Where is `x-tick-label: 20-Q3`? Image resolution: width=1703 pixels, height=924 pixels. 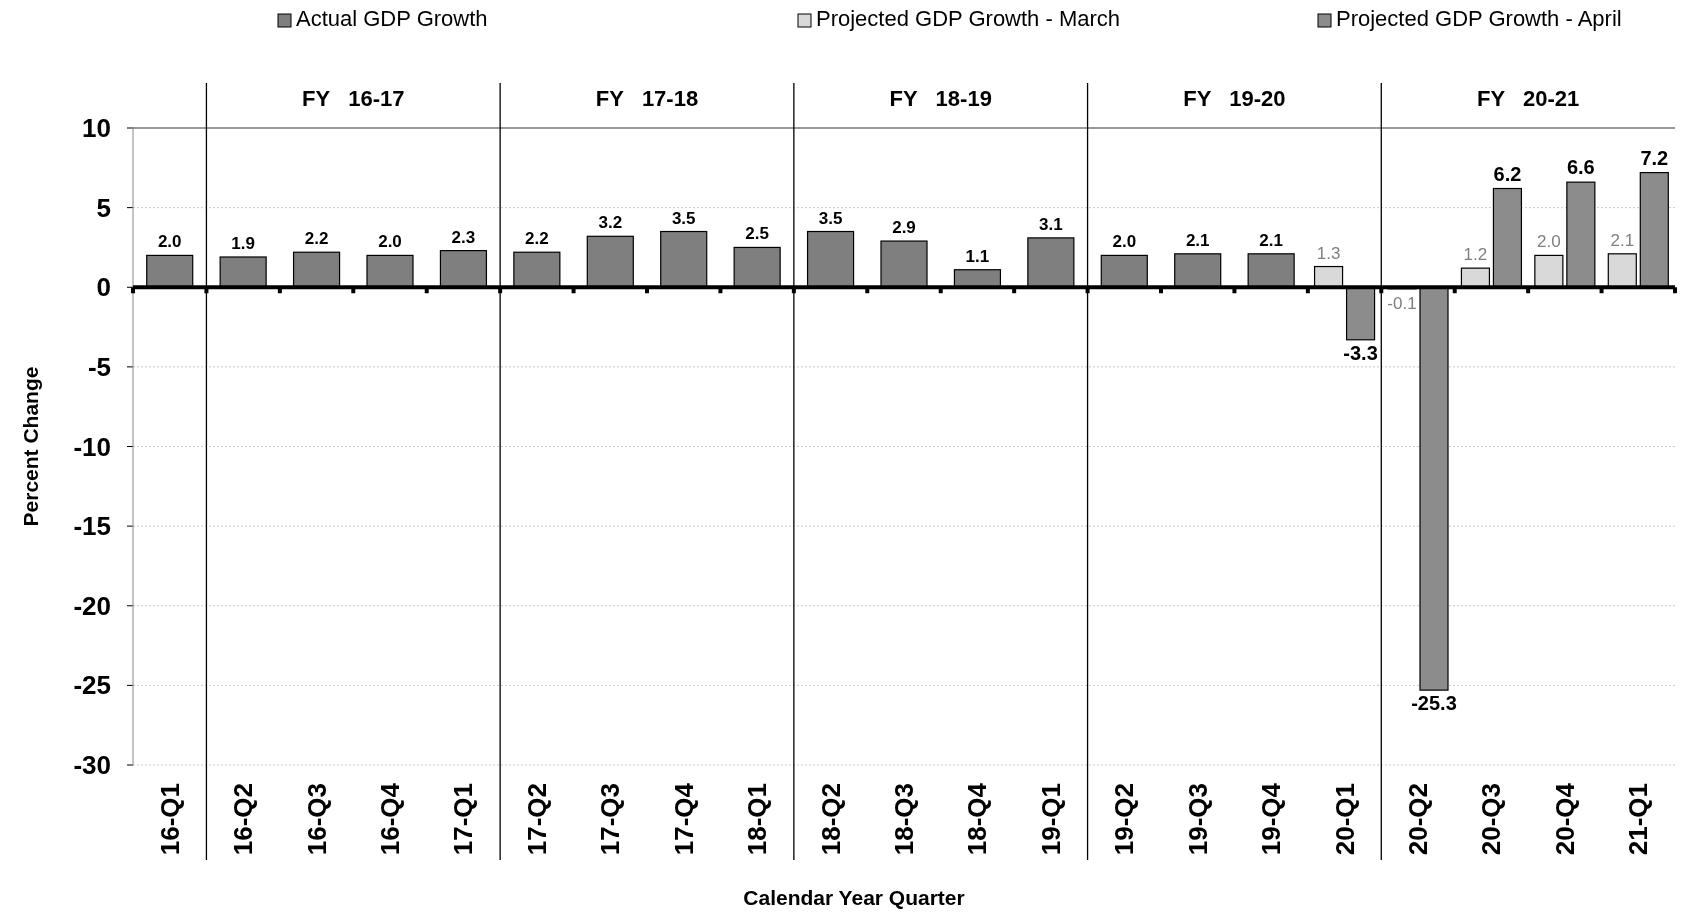
x-tick-label: 20-Q3 is located at coordinates (1491, 819).